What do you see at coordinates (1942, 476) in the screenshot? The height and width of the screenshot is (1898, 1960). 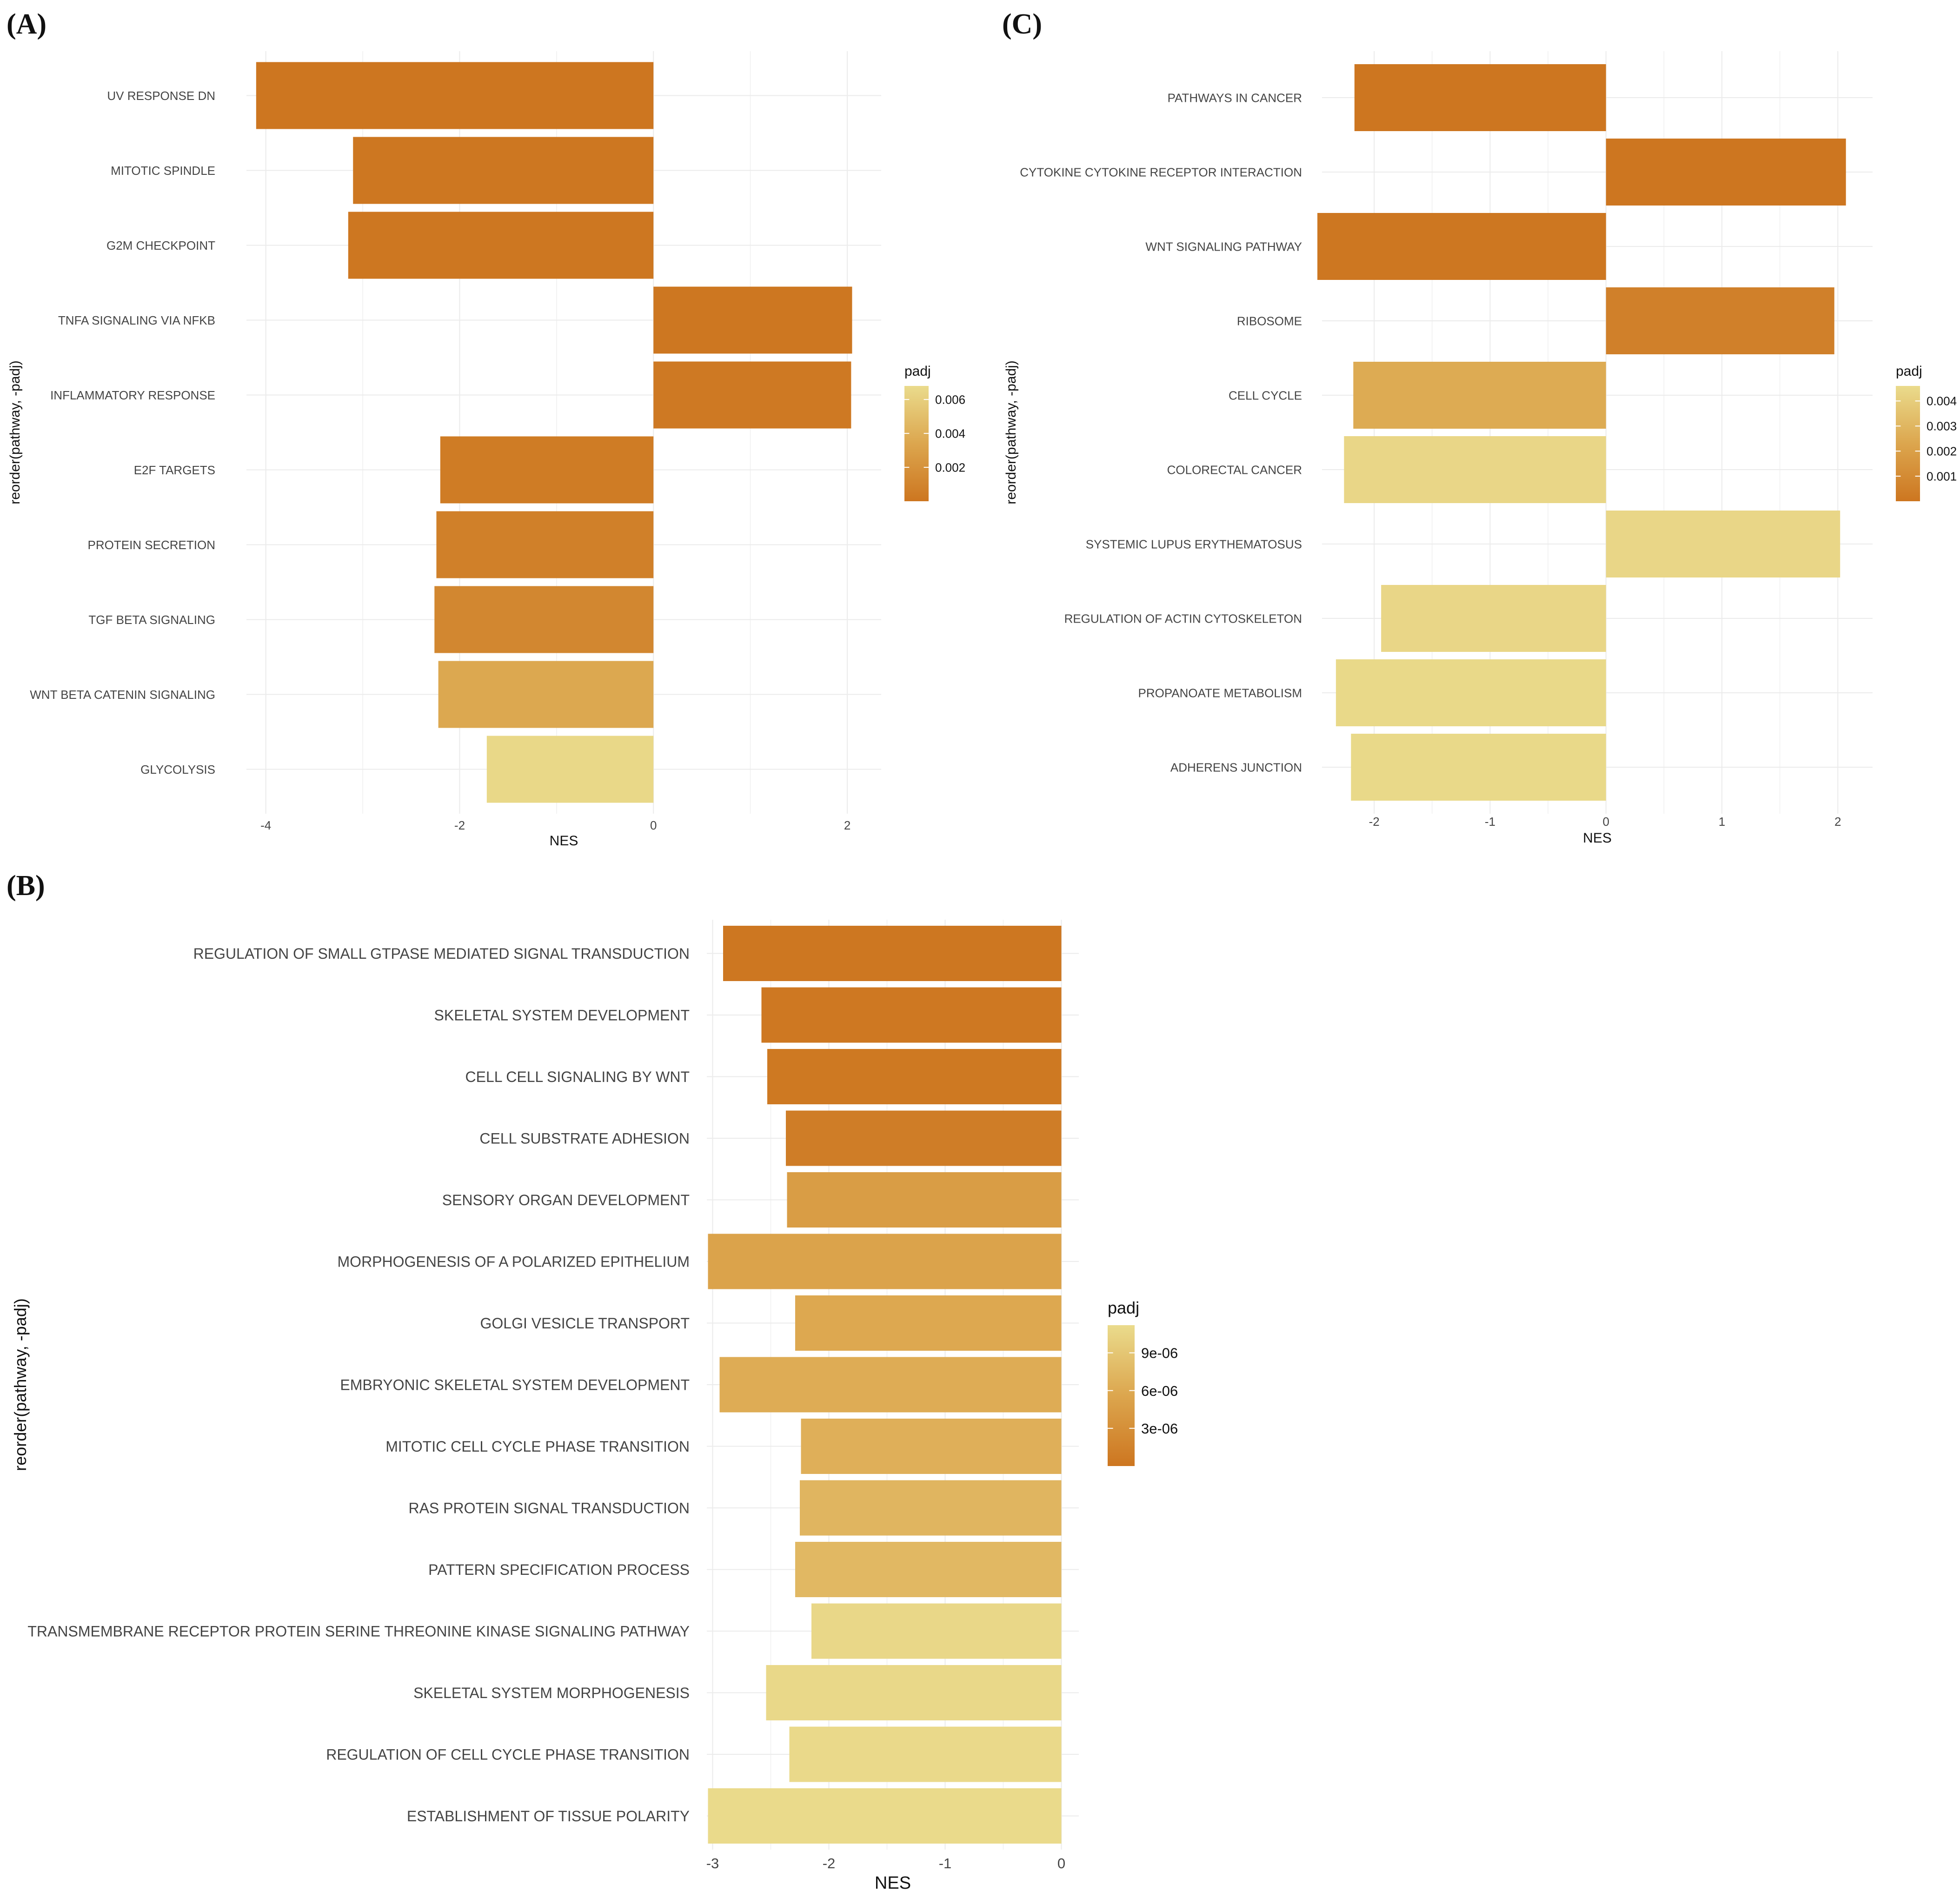 I see `legend-tick-label: 0.001` at bounding box center [1942, 476].